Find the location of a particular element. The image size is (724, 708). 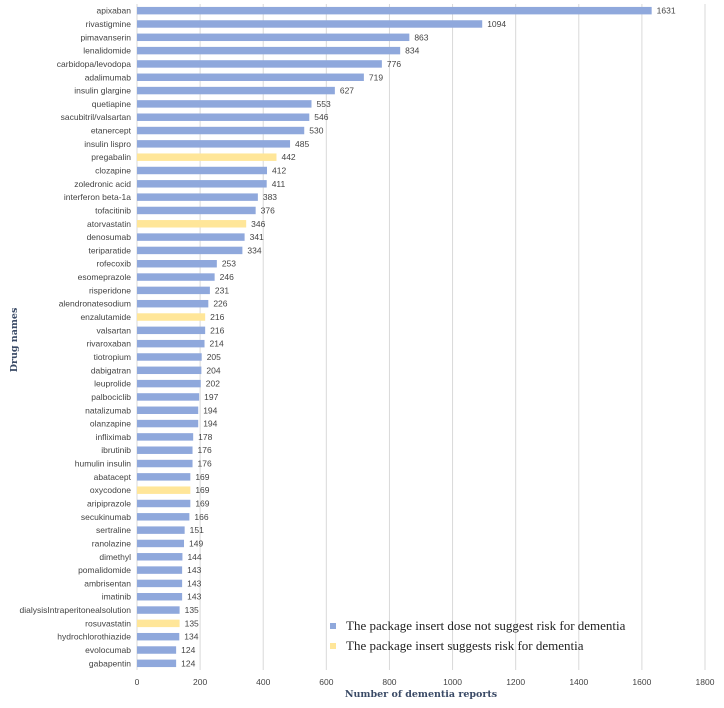

category-label: dimethyl is located at coordinates (115, 557).